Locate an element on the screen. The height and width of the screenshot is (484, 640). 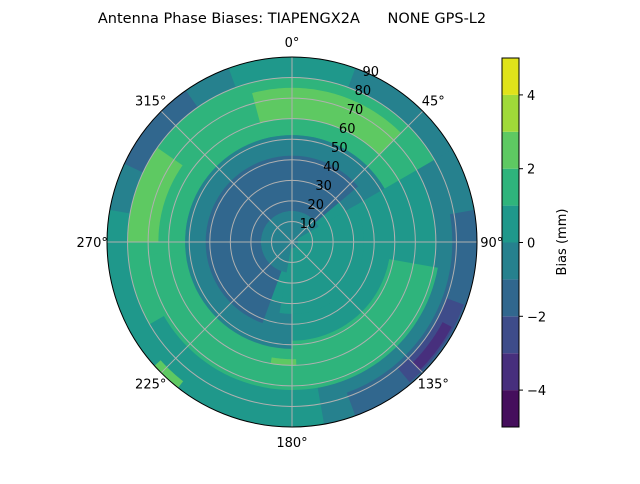
angular-tick-label: 315° is located at coordinates (150, 102).